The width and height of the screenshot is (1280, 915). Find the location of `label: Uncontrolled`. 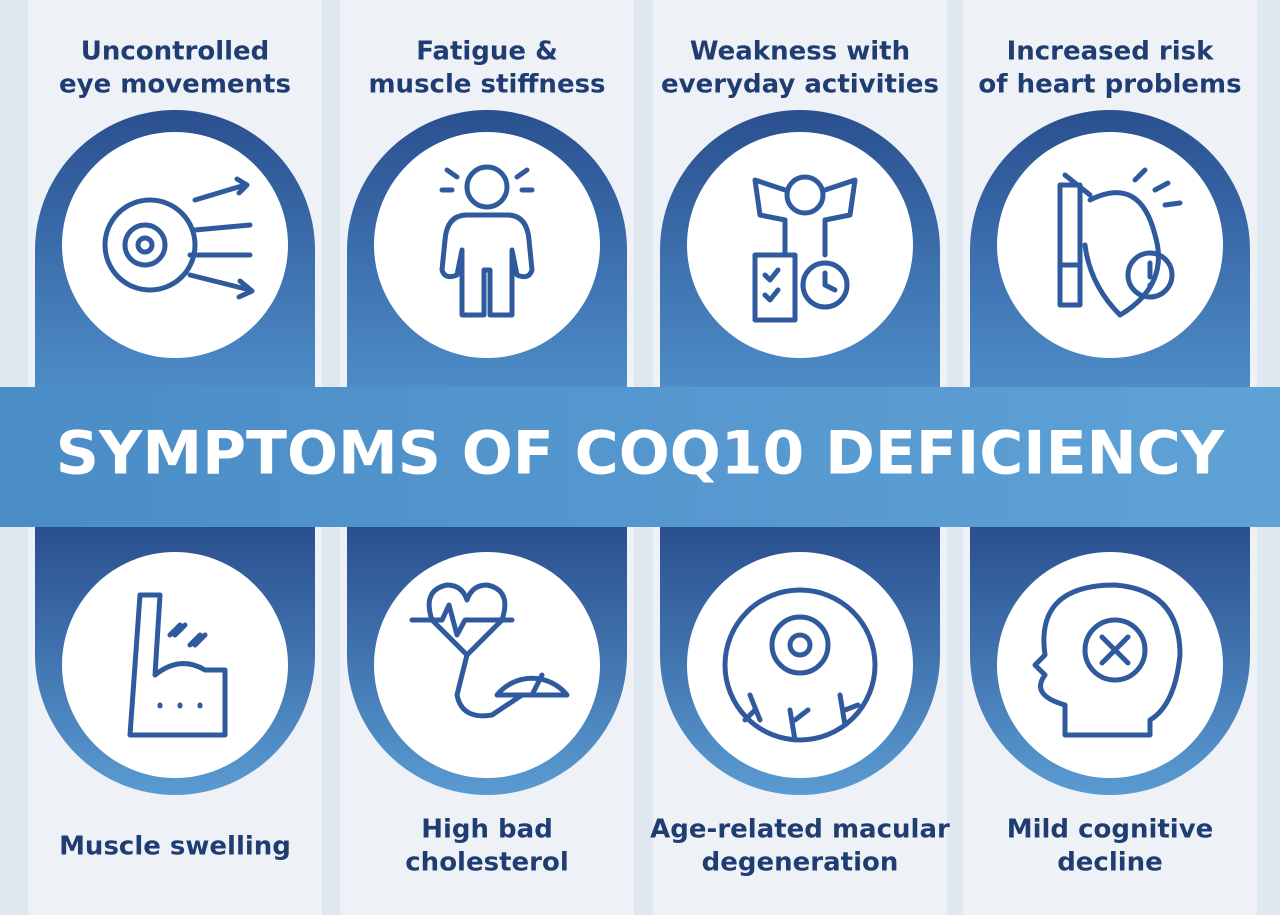

label: Uncontrolled is located at coordinates (175, 52).